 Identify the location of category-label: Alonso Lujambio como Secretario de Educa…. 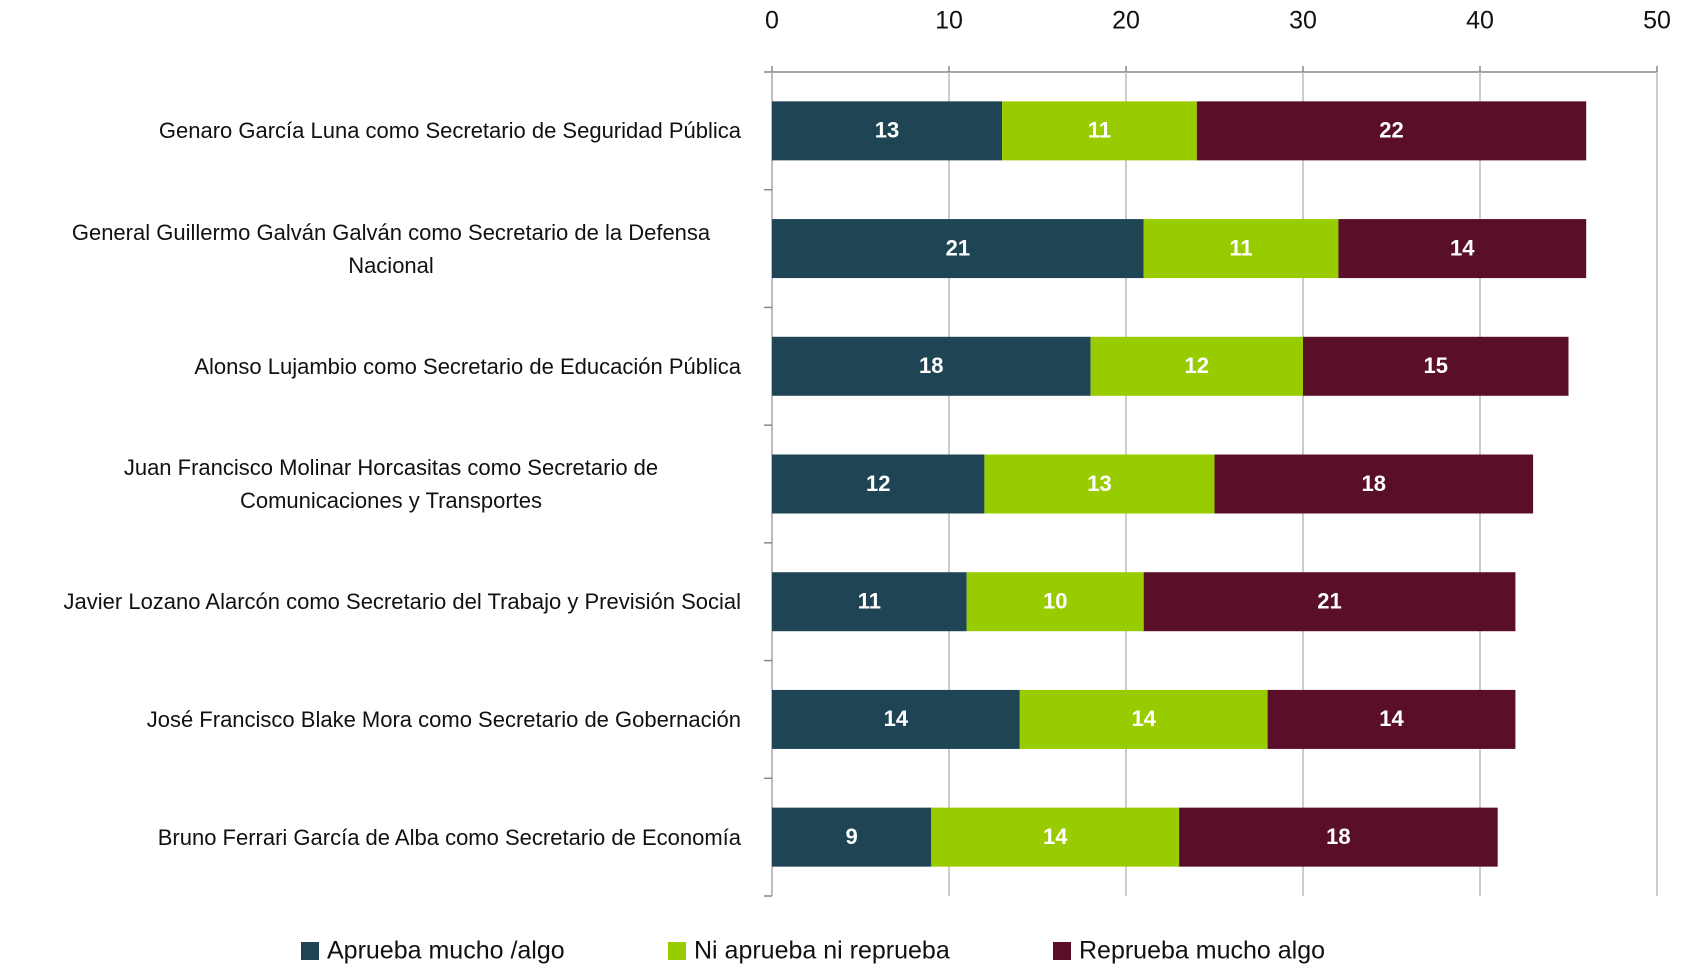
(467, 366).